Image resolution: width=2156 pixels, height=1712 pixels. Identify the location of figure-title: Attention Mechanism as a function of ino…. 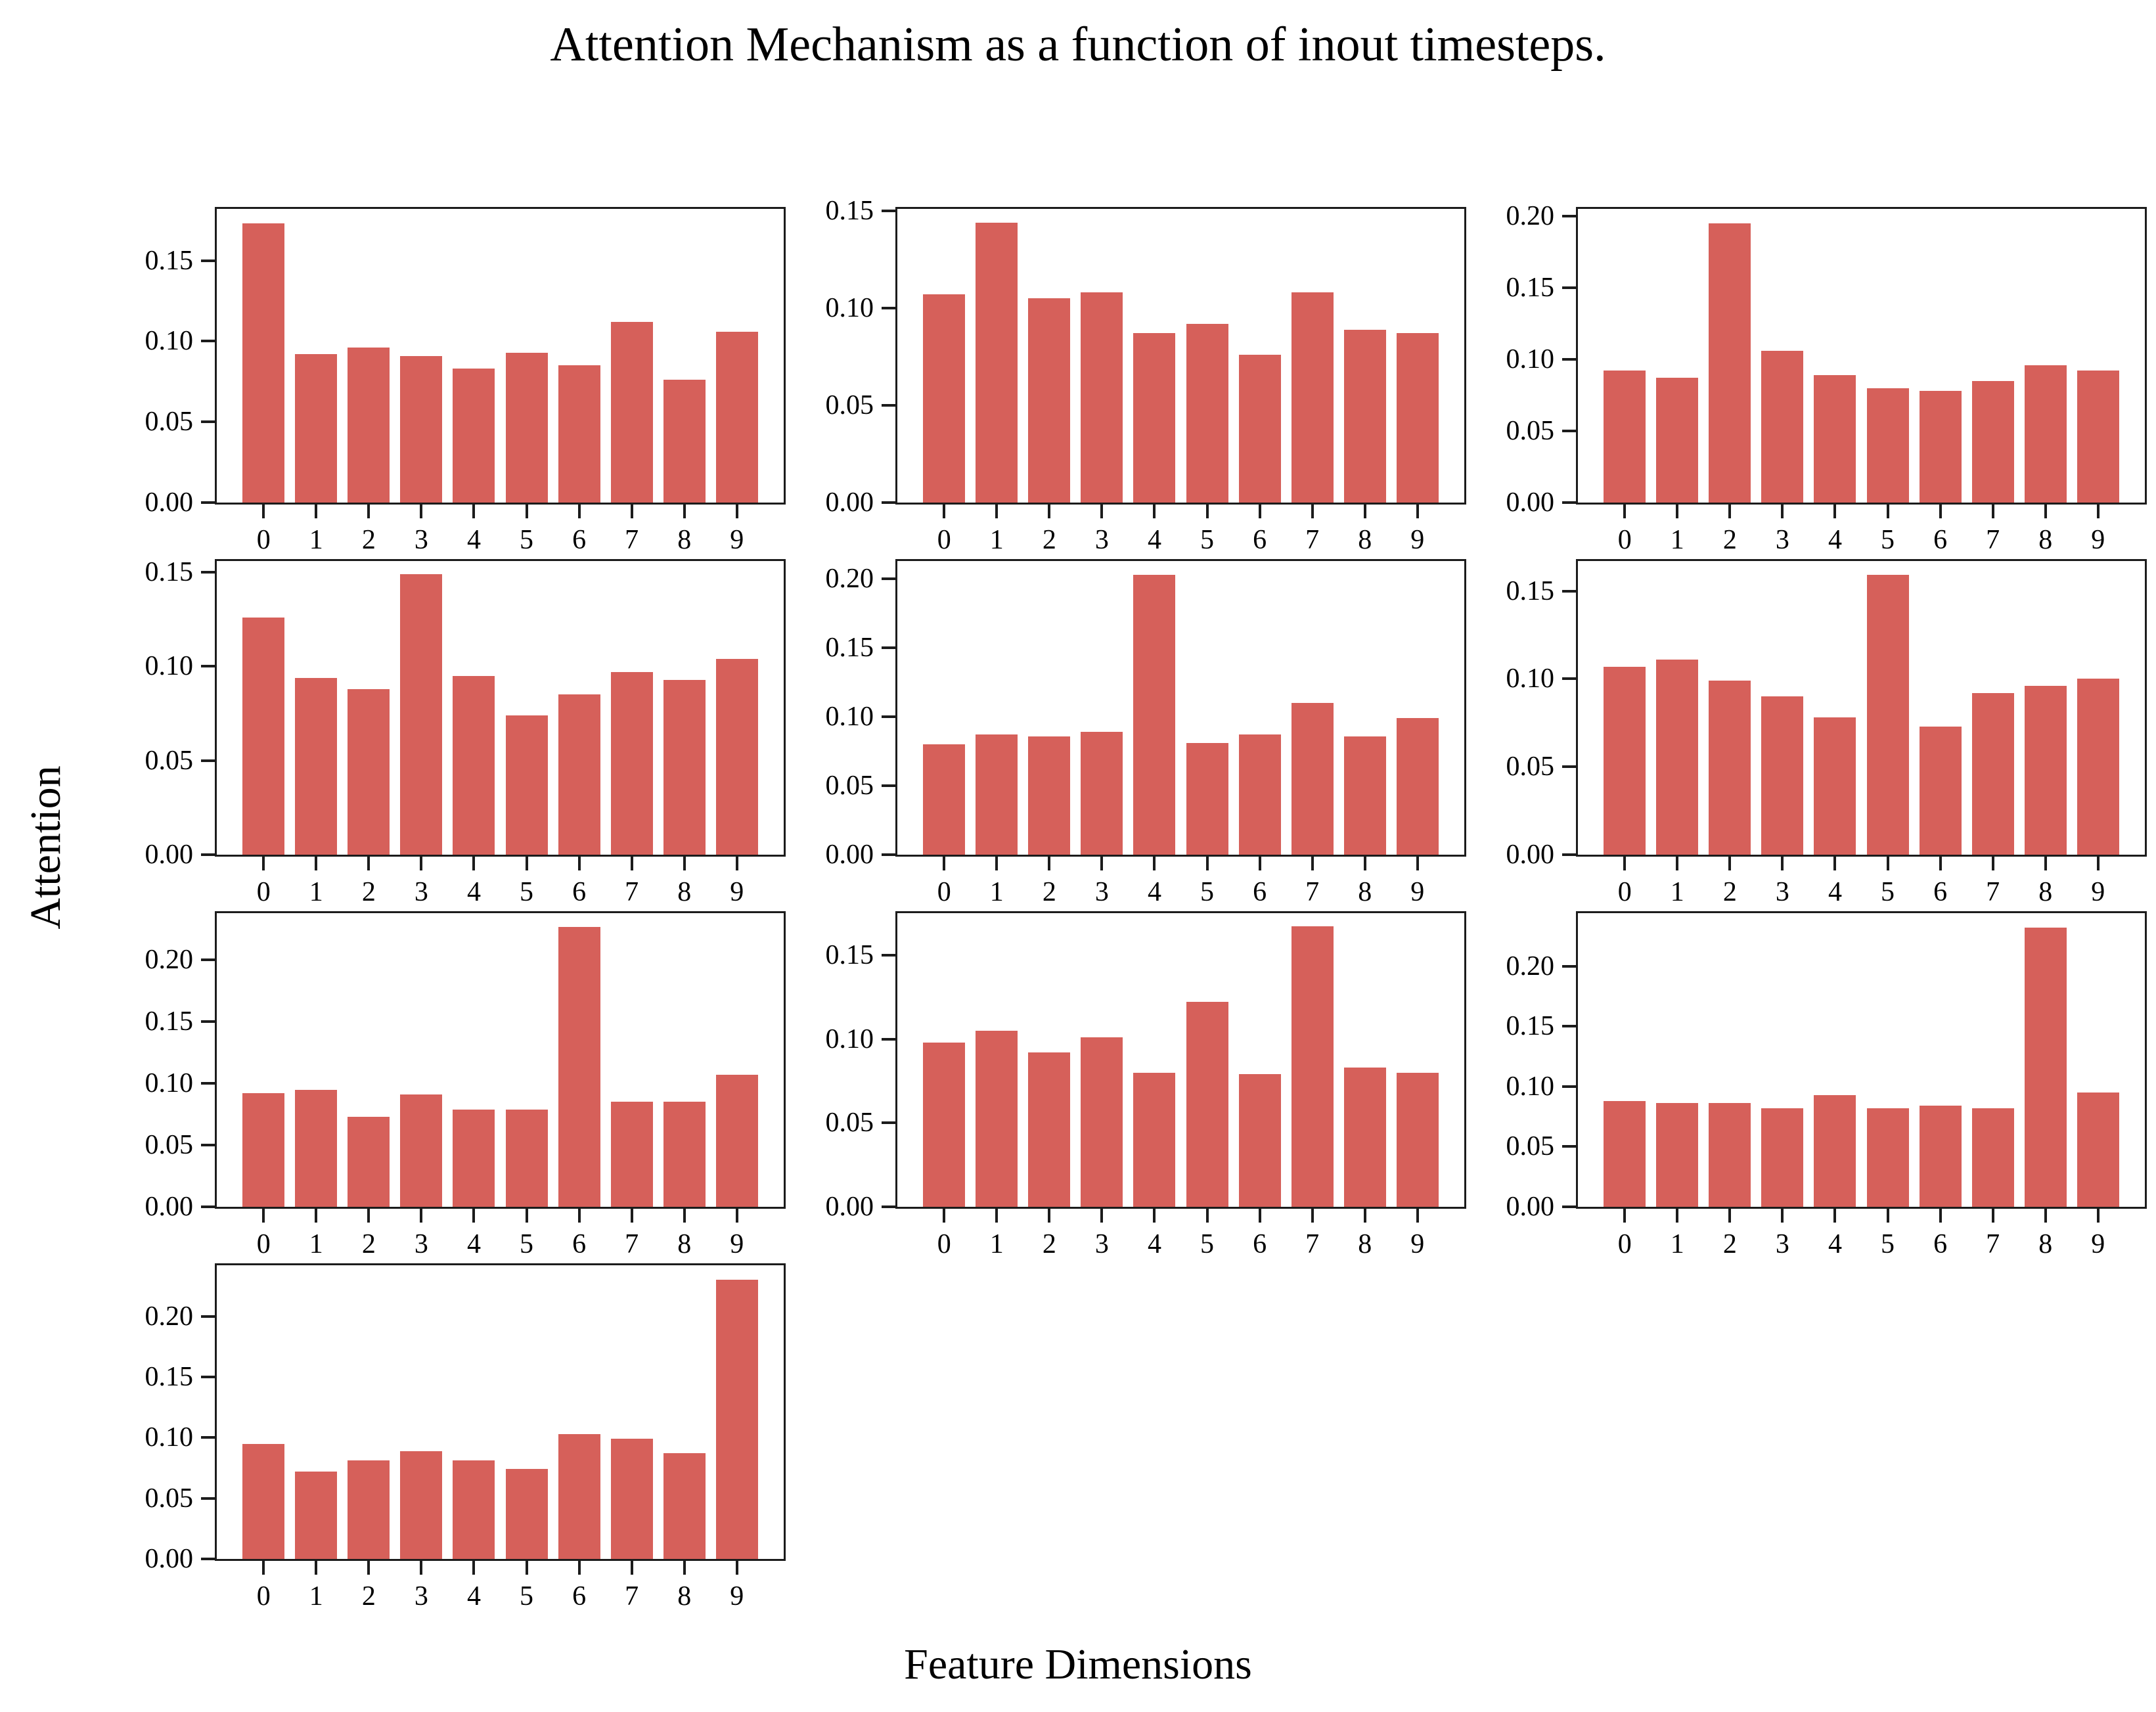
(1078, 45).